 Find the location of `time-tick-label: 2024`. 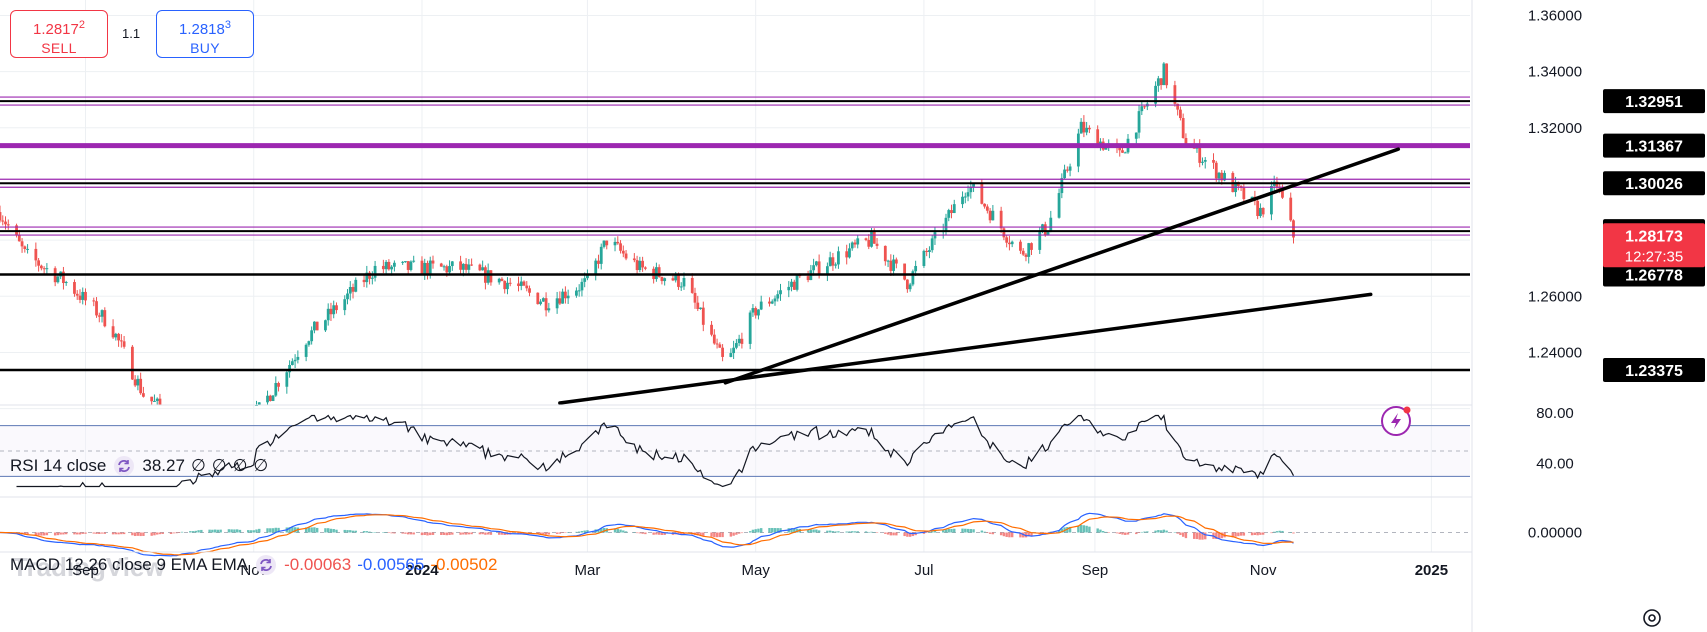

time-tick-label: 2024 is located at coordinates (422, 570).